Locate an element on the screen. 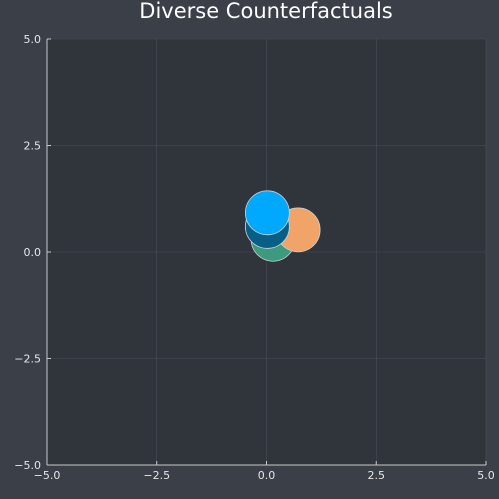  x-tick-label-2: 0.0 is located at coordinates (267, 475).